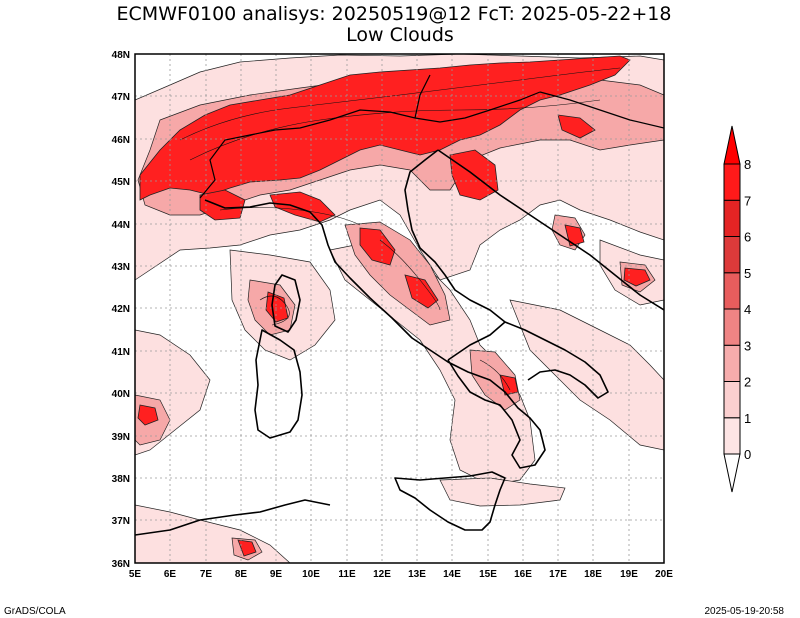 Image resolution: width=800 pixels, height=618 pixels. What do you see at coordinates (121, 97) in the screenshot?
I see `y-tick: 47N` at bounding box center [121, 97].